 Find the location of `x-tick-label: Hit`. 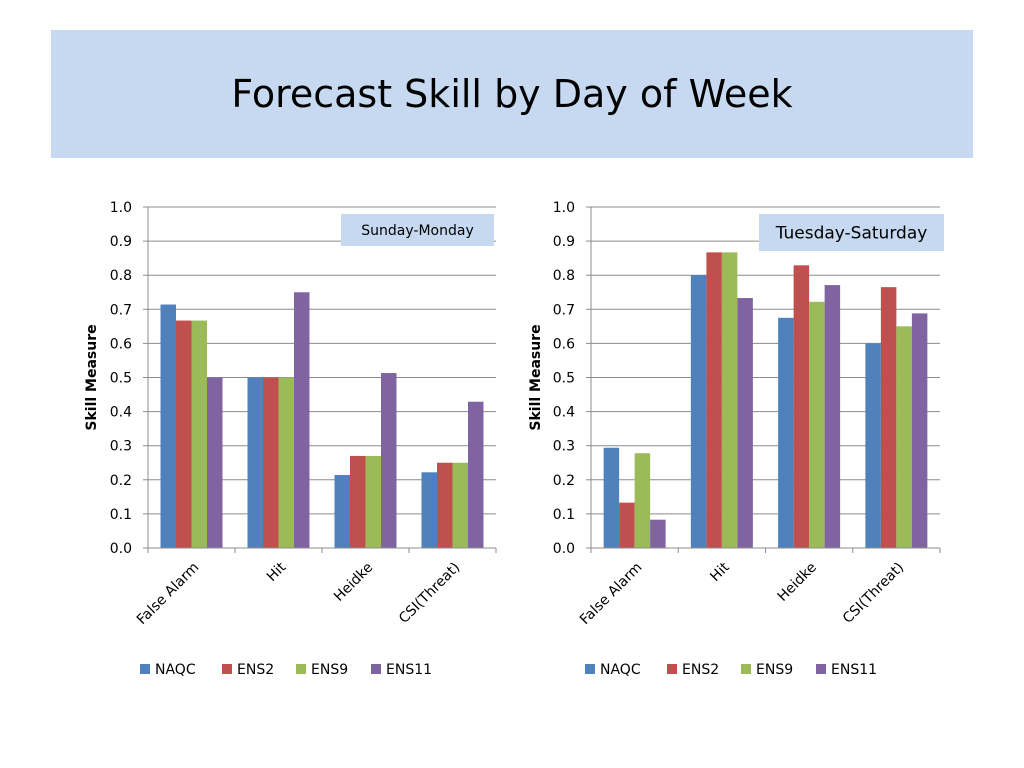

x-tick-label: Hit is located at coordinates (720, 572).